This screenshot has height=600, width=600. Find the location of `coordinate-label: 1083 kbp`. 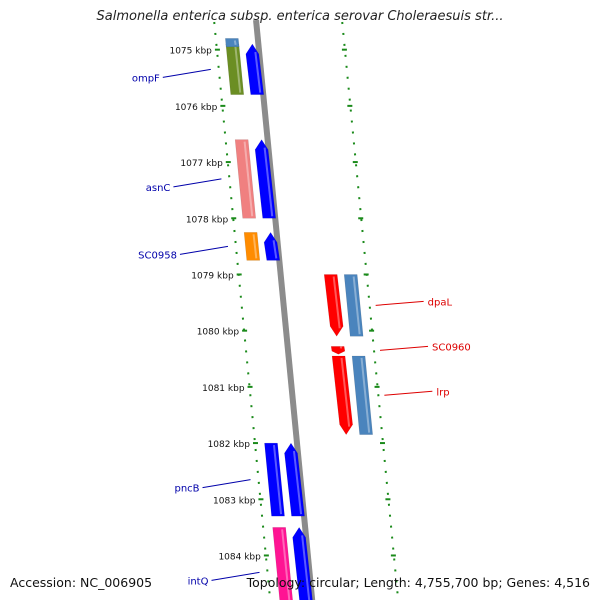

coordinate-label: 1083 kbp is located at coordinates (234, 501).